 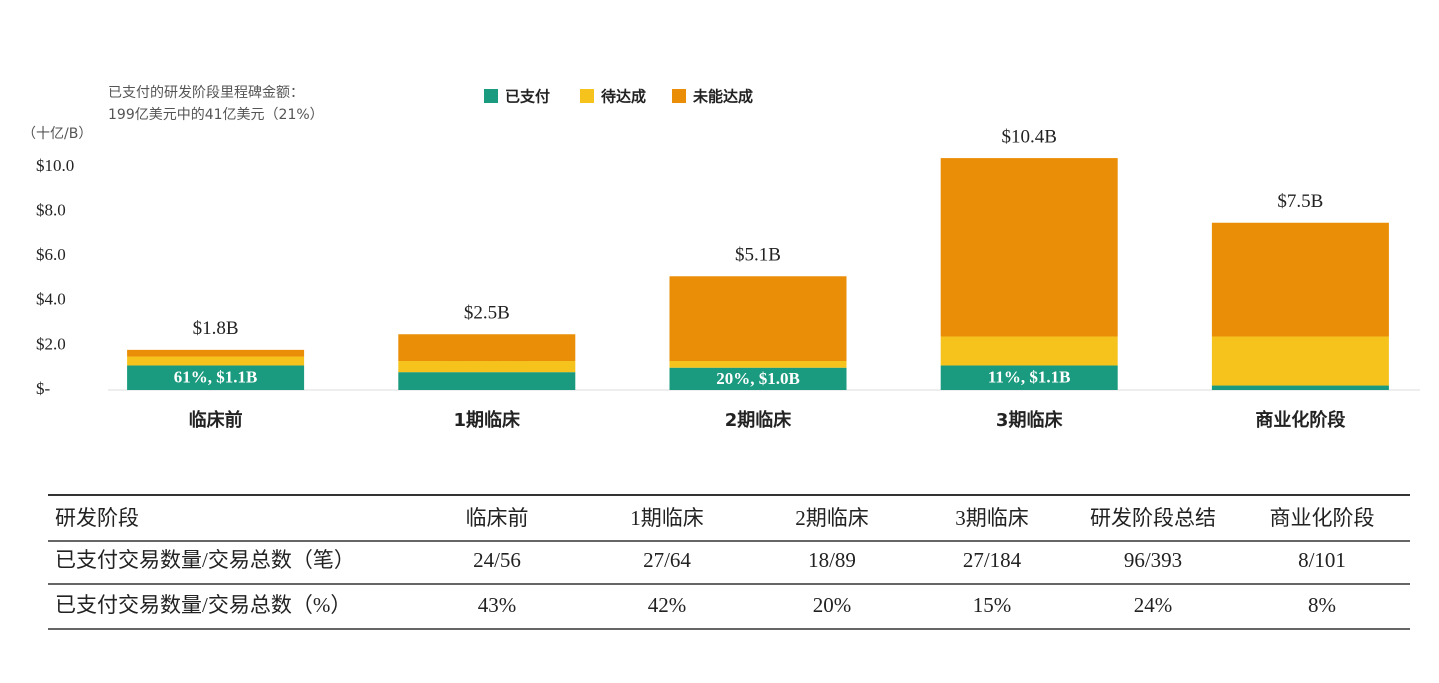 I want to click on total-label: $7.5B, so click(x=1300, y=201).